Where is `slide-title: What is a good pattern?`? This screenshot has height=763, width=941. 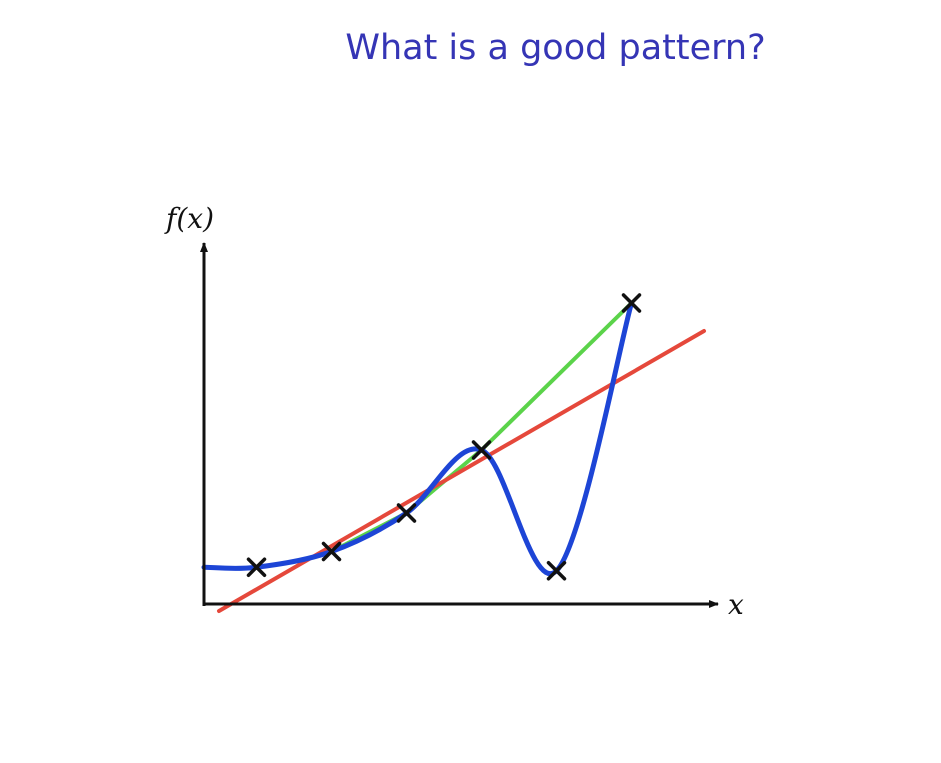
slide-title: What is a good pattern? is located at coordinates (555, 48).